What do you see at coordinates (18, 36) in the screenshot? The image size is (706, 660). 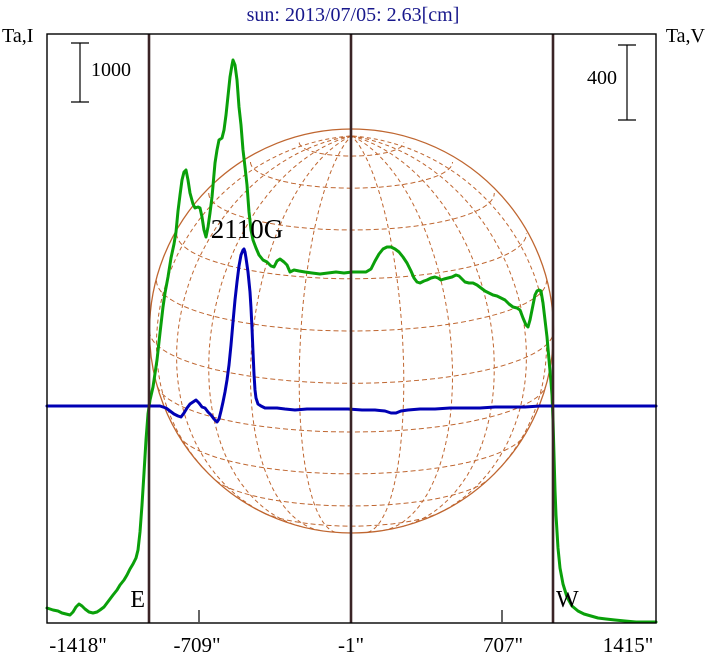 I see `left-quantity-label: Ta,I` at bounding box center [18, 36].